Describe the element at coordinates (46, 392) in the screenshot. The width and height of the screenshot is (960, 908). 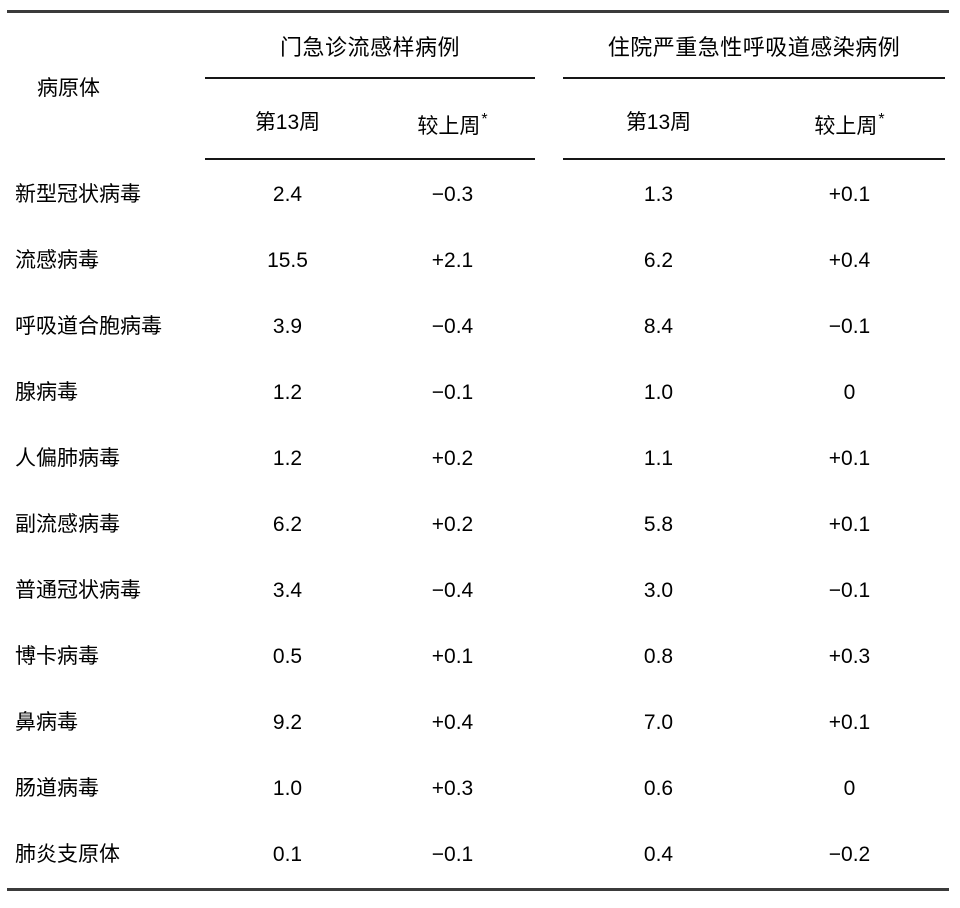
I see `pathogen-name: 腺病毒` at that location.